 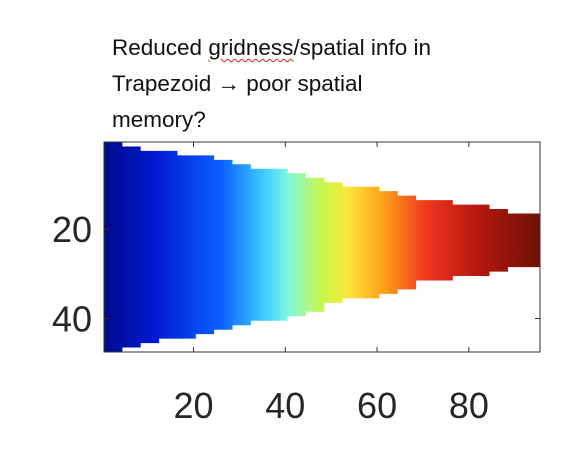 What do you see at coordinates (237, 83) in the screenshot?
I see `caption-line-2: Trapezoid → poor spatial` at bounding box center [237, 83].